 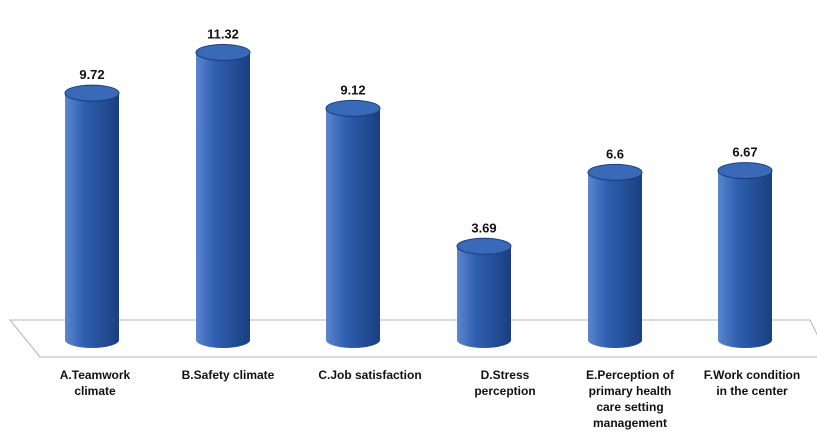 I want to click on chart-floor, so click(x=412, y=338).